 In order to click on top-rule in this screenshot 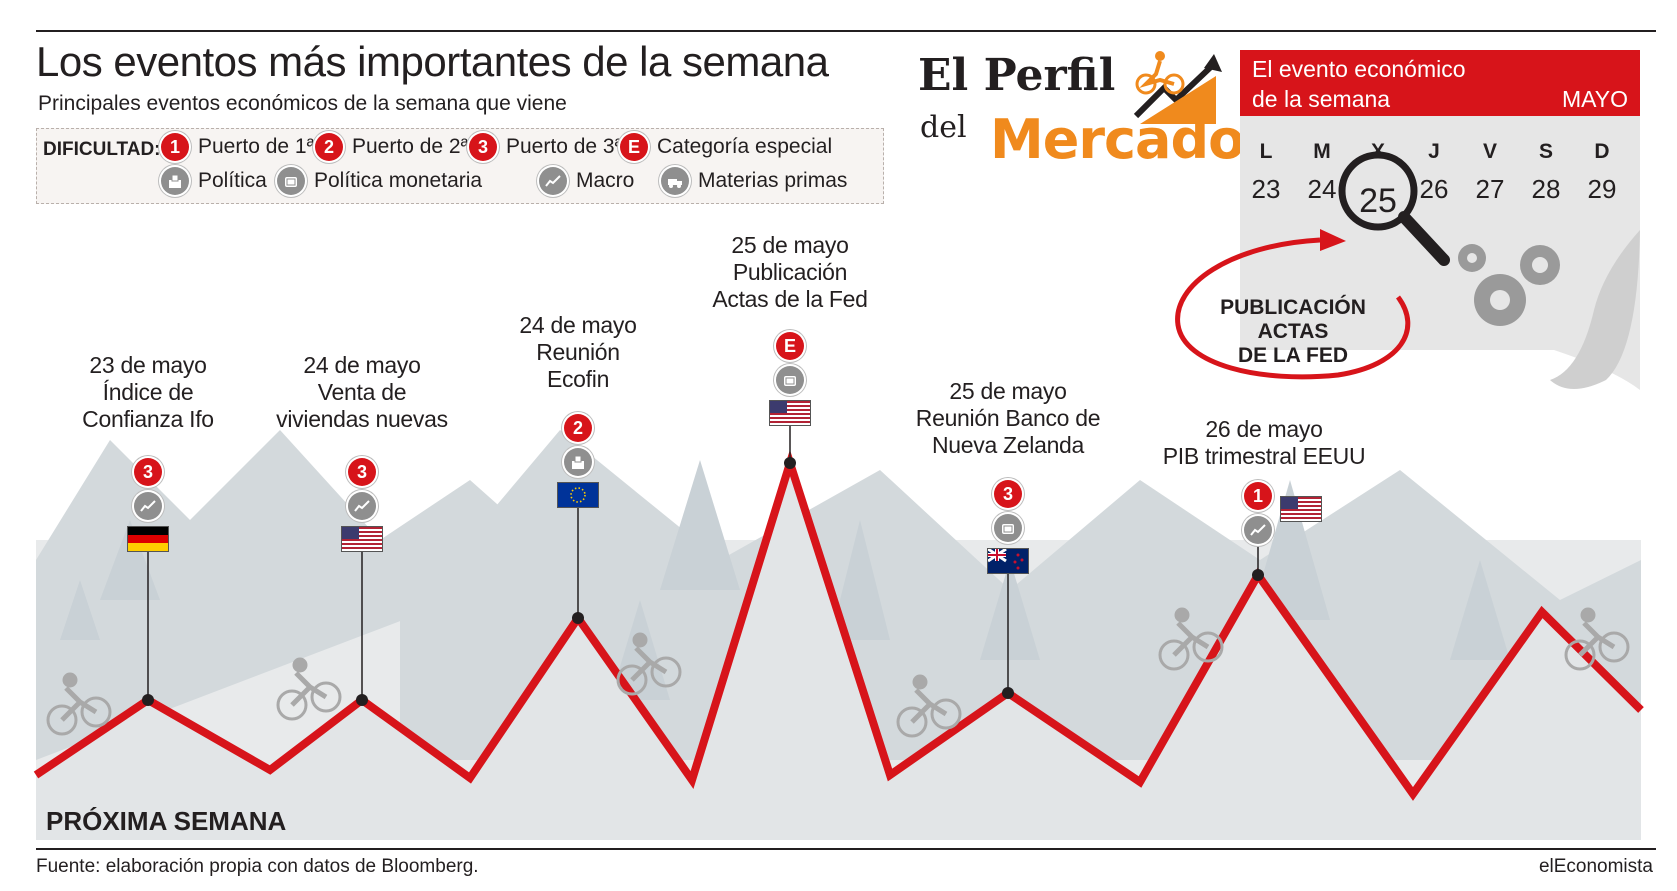, I will do `click(846, 31)`.